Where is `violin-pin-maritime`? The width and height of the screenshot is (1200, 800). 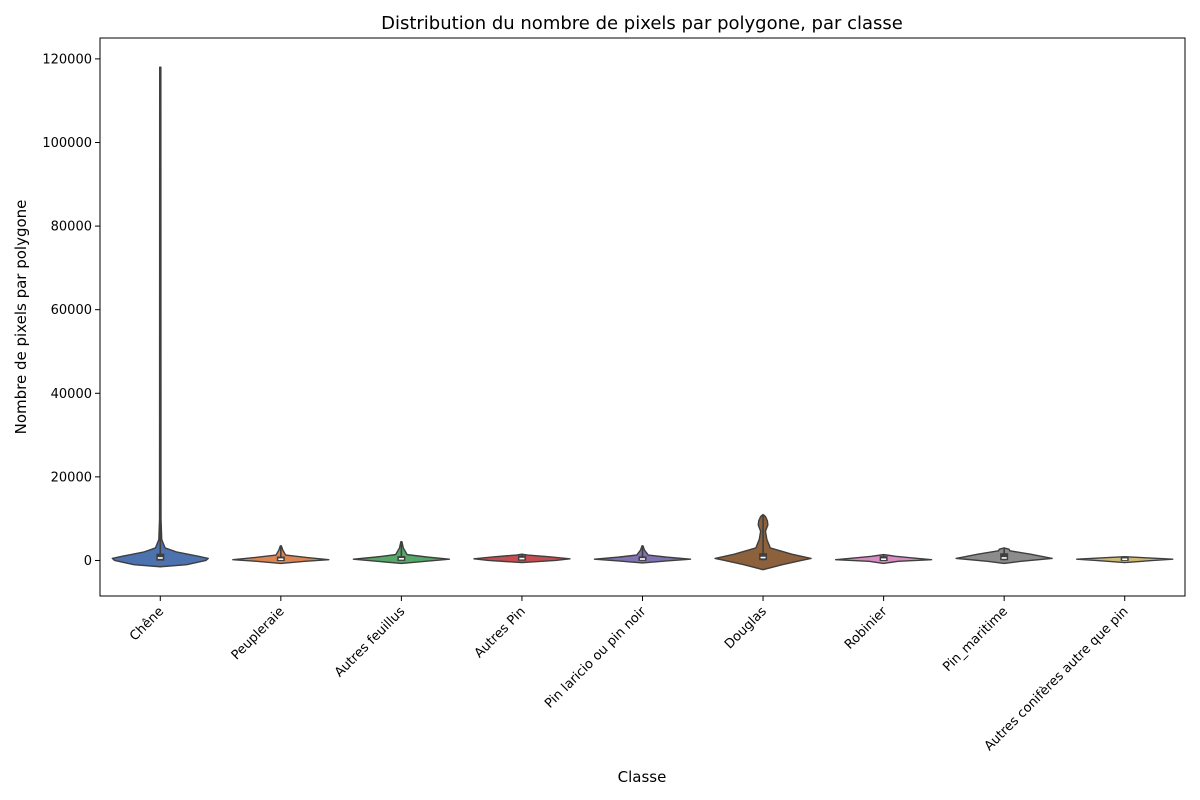
violin-pin-maritime is located at coordinates (1004, 556).